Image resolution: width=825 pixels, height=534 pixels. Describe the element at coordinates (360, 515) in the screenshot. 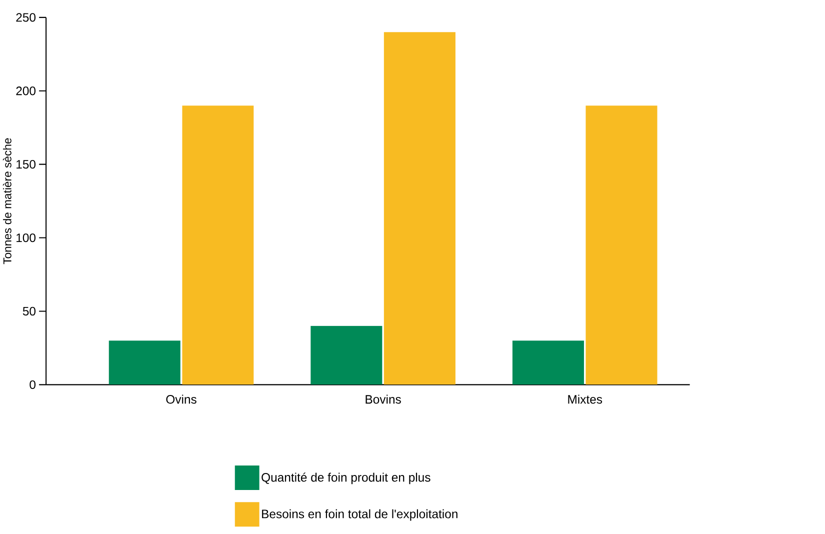

I see `legend-label: Besoins en foin total de l'exploitation` at that location.